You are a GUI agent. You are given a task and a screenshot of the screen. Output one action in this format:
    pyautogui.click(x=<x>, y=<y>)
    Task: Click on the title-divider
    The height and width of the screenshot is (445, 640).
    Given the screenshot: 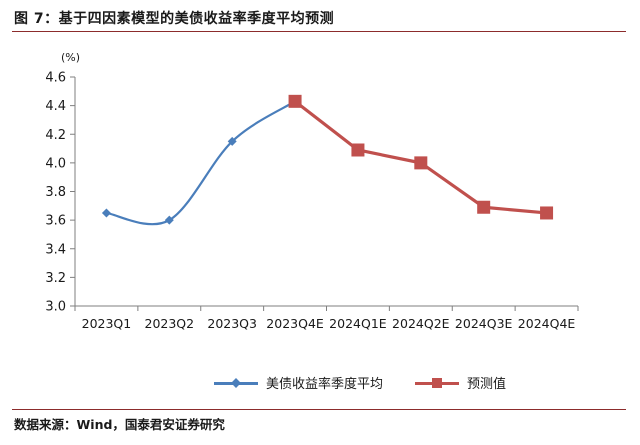 What is the action you would take?
    pyautogui.click(x=319, y=31)
    